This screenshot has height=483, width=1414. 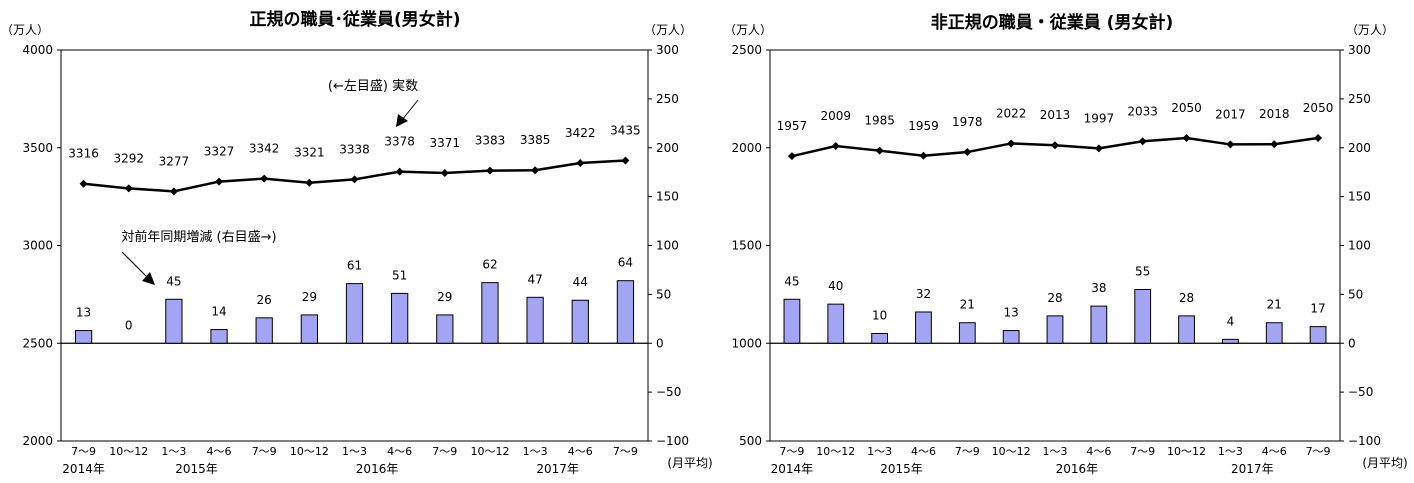 What do you see at coordinates (667, 246) in the screenshot?
I see `right-tick-label: 100` at bounding box center [667, 246].